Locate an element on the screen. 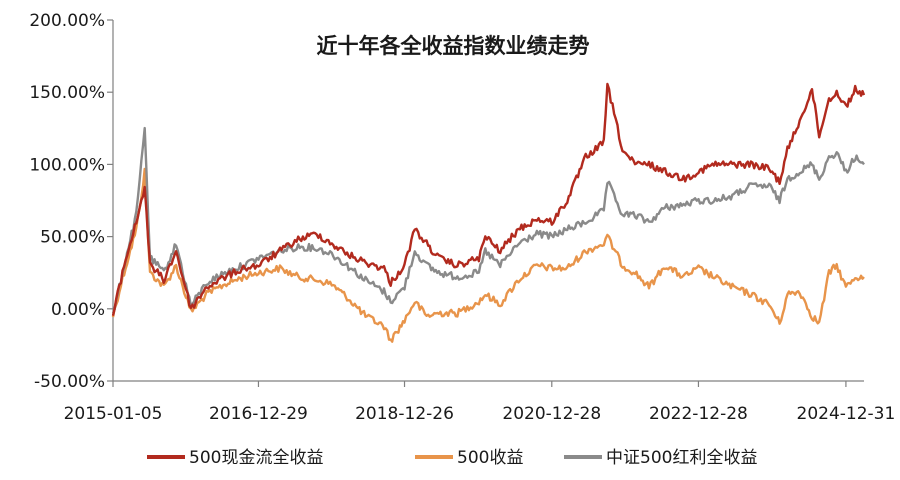 The image size is (900, 480). x-tick-label: 2022-12-28 is located at coordinates (698, 414).